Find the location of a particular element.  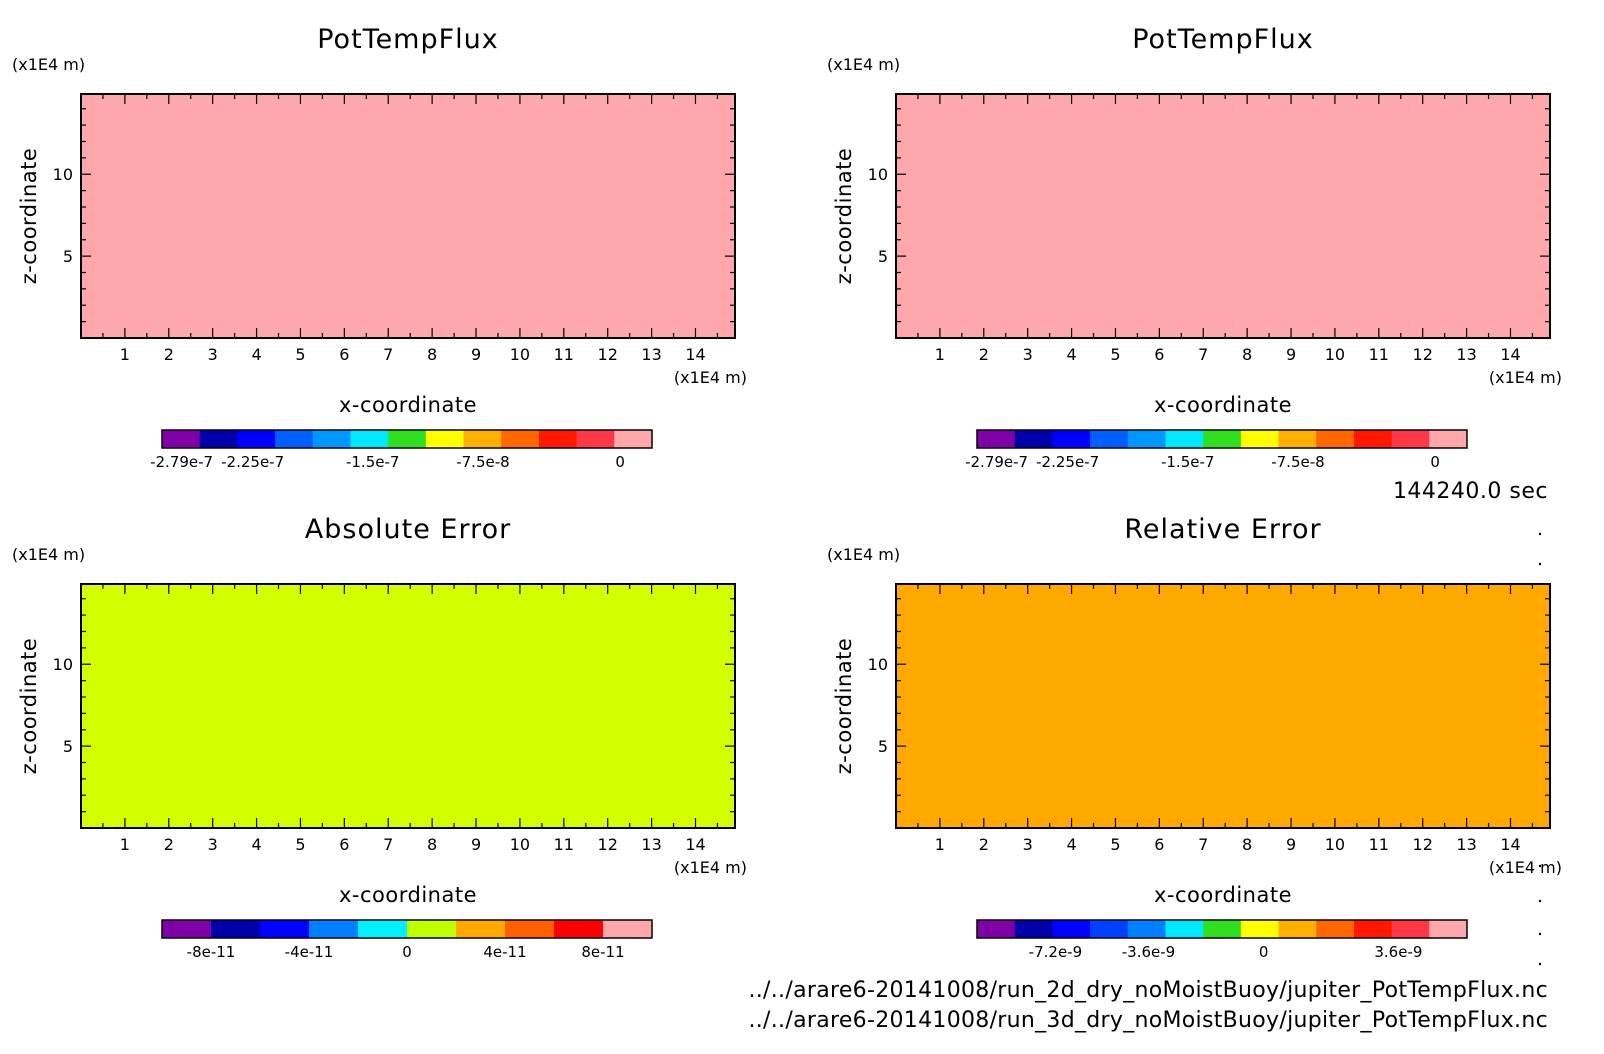

chart-title: Absolute Error is located at coordinates (408, 529).